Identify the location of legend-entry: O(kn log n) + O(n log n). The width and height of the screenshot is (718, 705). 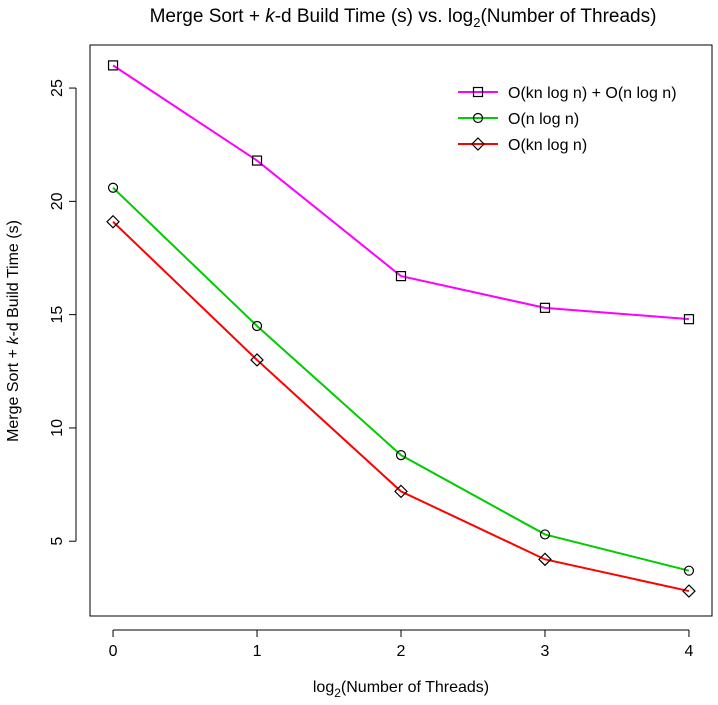
(567, 93).